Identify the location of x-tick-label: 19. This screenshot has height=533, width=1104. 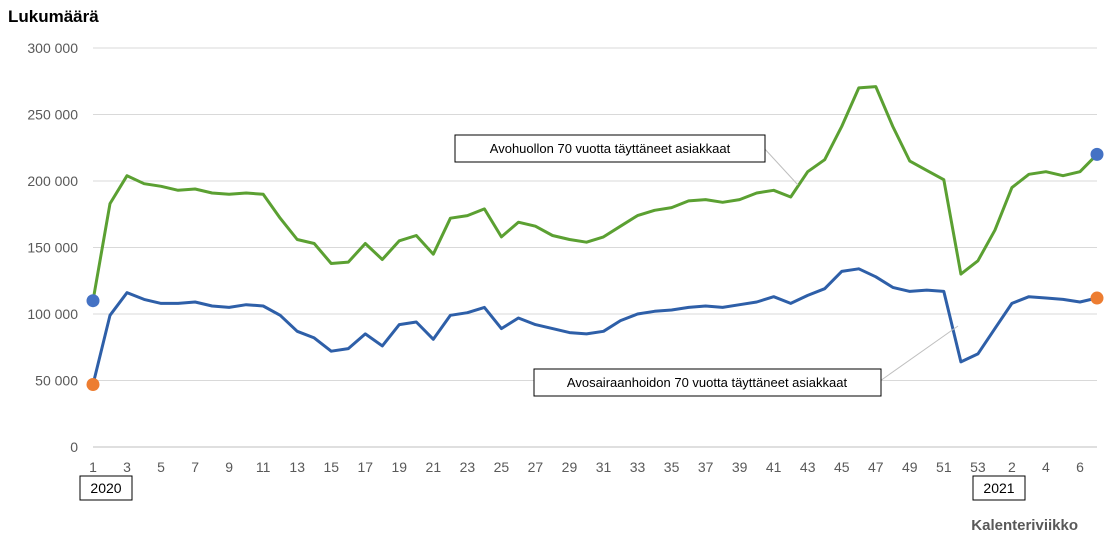
(400, 467).